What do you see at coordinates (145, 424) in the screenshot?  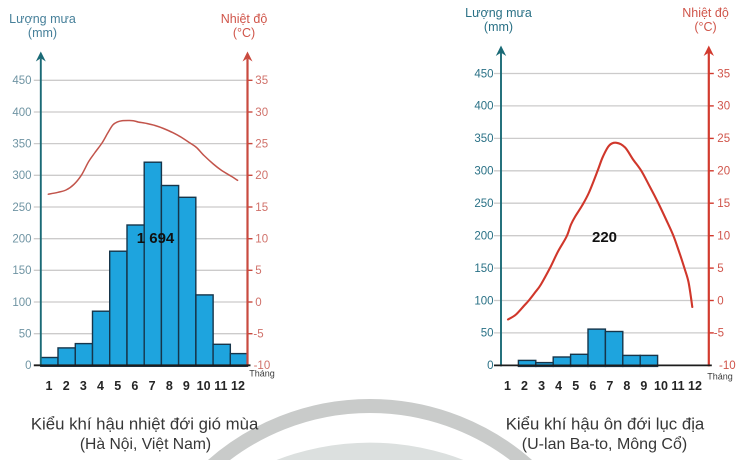 I see `svg-text: Kiểu khí hậu nhiệt đới gió mùa` at bounding box center [145, 424].